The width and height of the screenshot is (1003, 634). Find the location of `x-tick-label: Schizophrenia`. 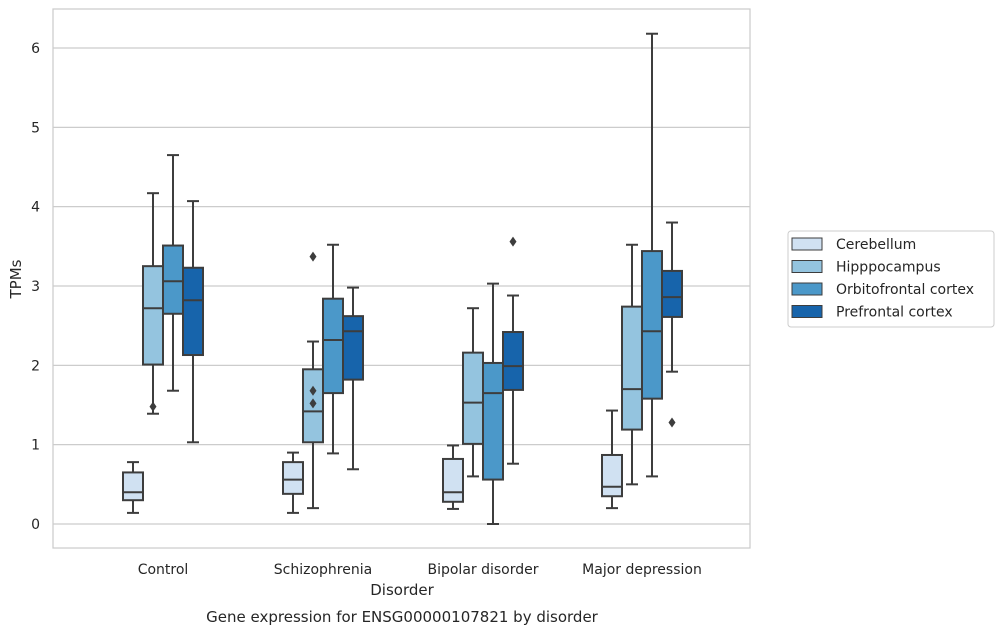

x-tick-label: Schizophrenia is located at coordinates (323, 570).